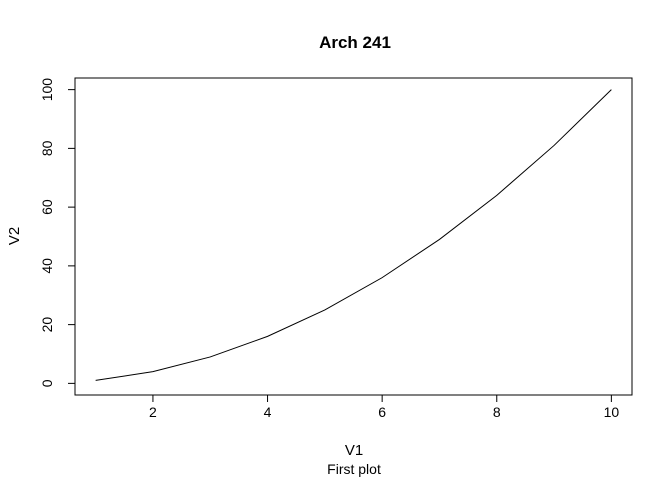 Image resolution: width=672 pixels, height=480 pixels. I want to click on x-axis: 2 4 6 8 10, so click(384, 407).